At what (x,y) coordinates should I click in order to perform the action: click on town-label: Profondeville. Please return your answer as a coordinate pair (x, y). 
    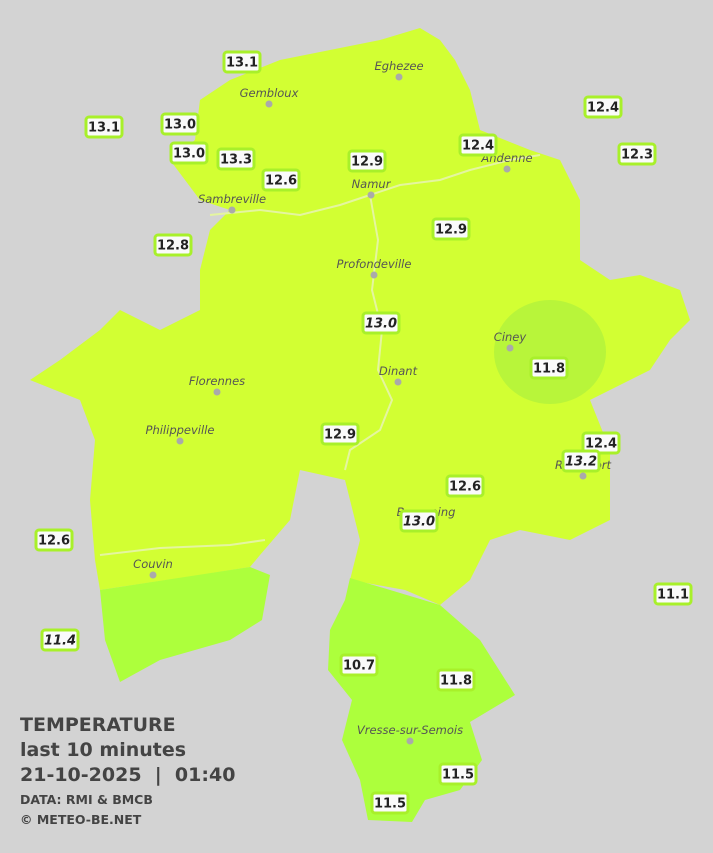
    Looking at the image, I should click on (374, 264).